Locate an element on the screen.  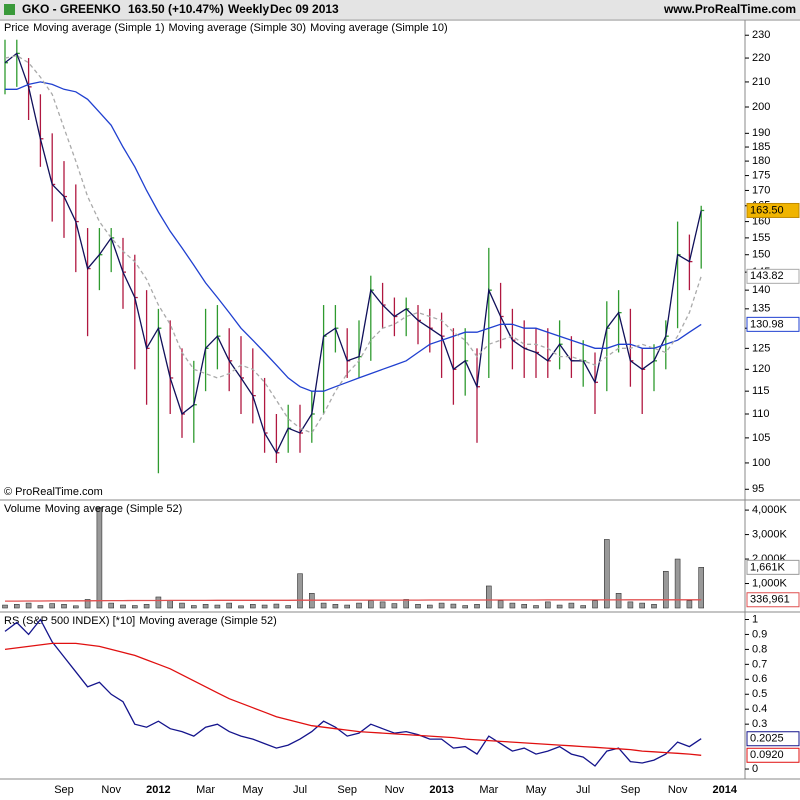
header-icon is located at coordinates (9, 9).